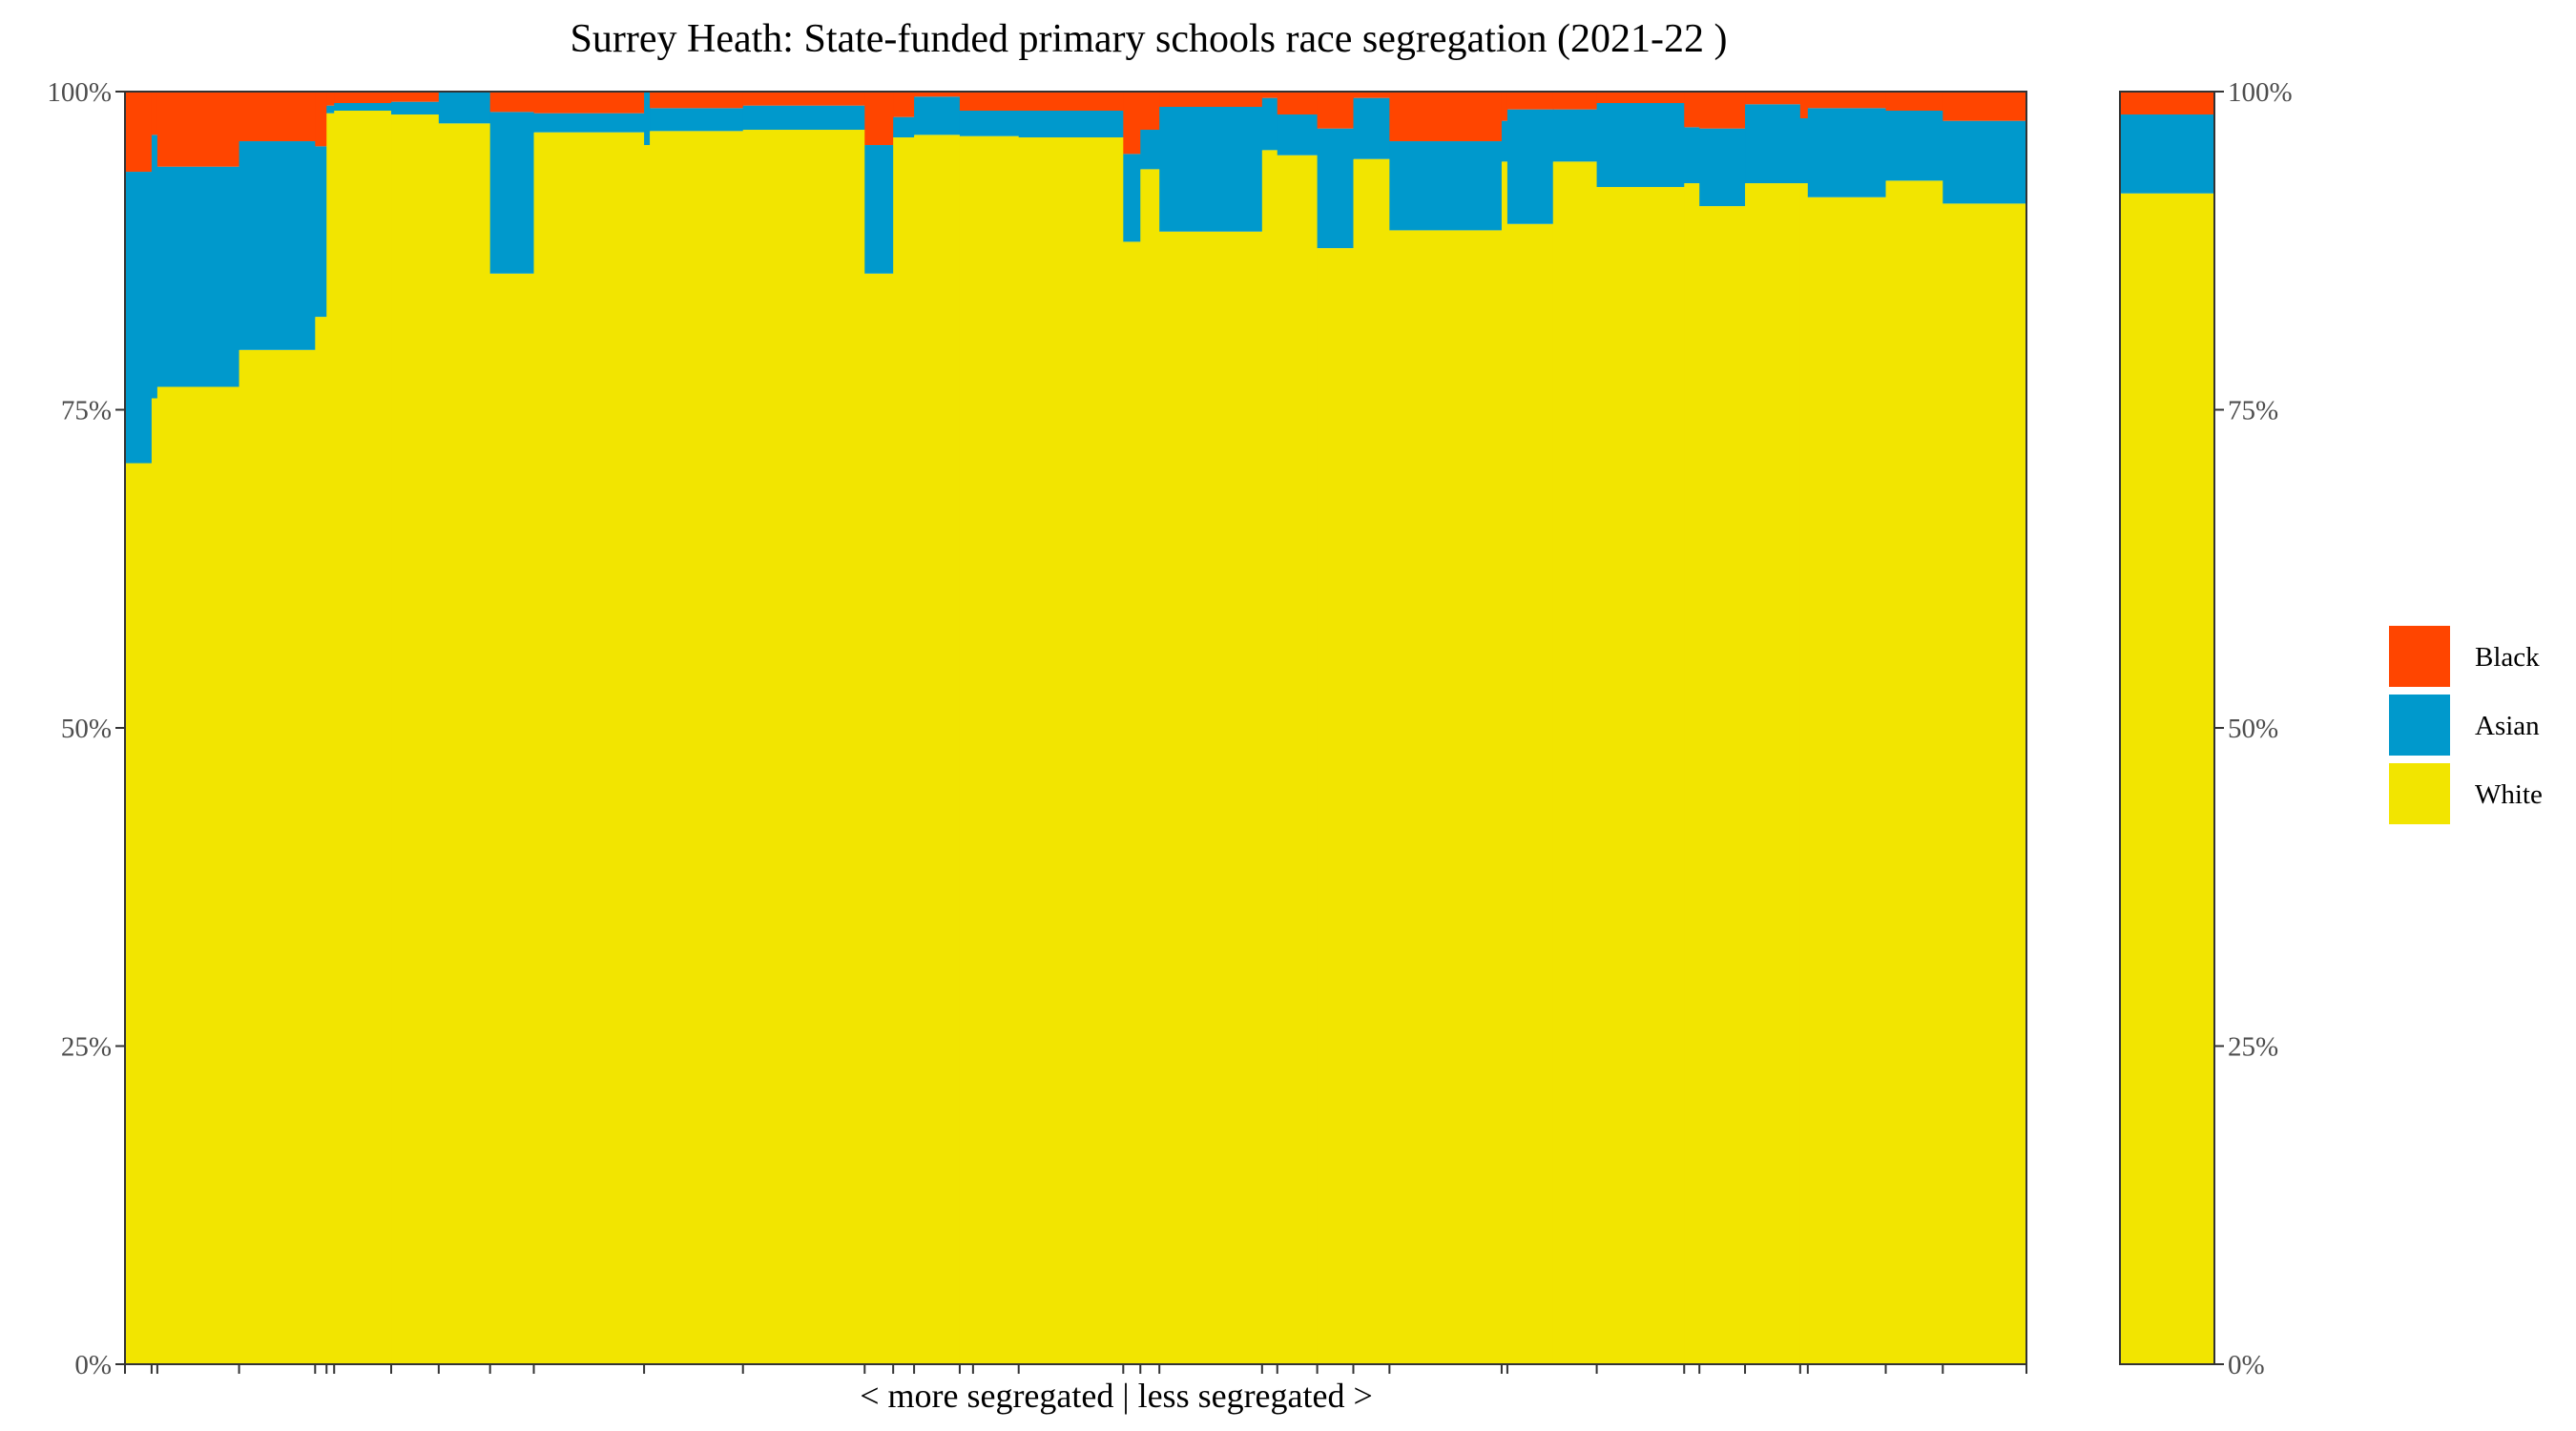  What do you see at coordinates (79, 92) in the screenshot?
I see `left-y-tick-label: 100%` at bounding box center [79, 92].